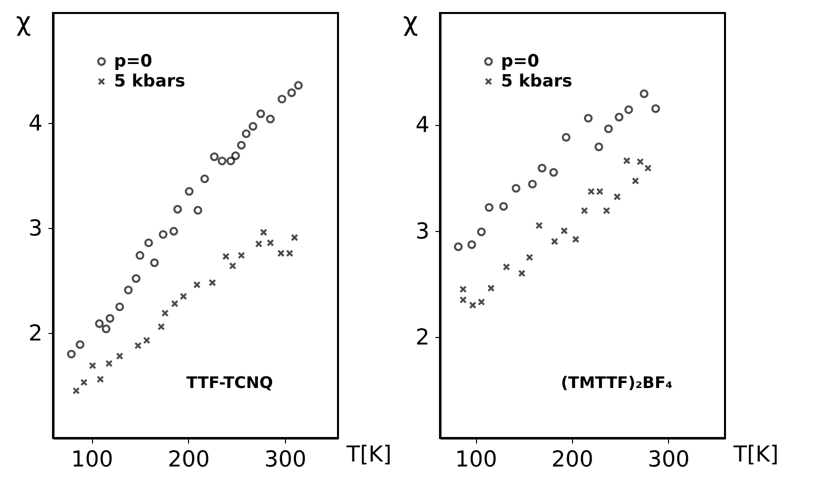  I want to click on x-axis-title: T[K], so click(755, 455).